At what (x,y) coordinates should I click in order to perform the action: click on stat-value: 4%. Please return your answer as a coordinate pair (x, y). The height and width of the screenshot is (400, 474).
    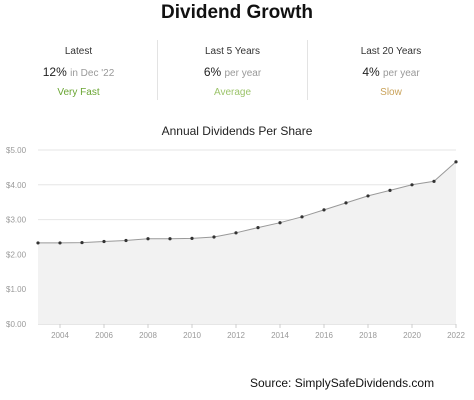
    Looking at the image, I should click on (371, 72).